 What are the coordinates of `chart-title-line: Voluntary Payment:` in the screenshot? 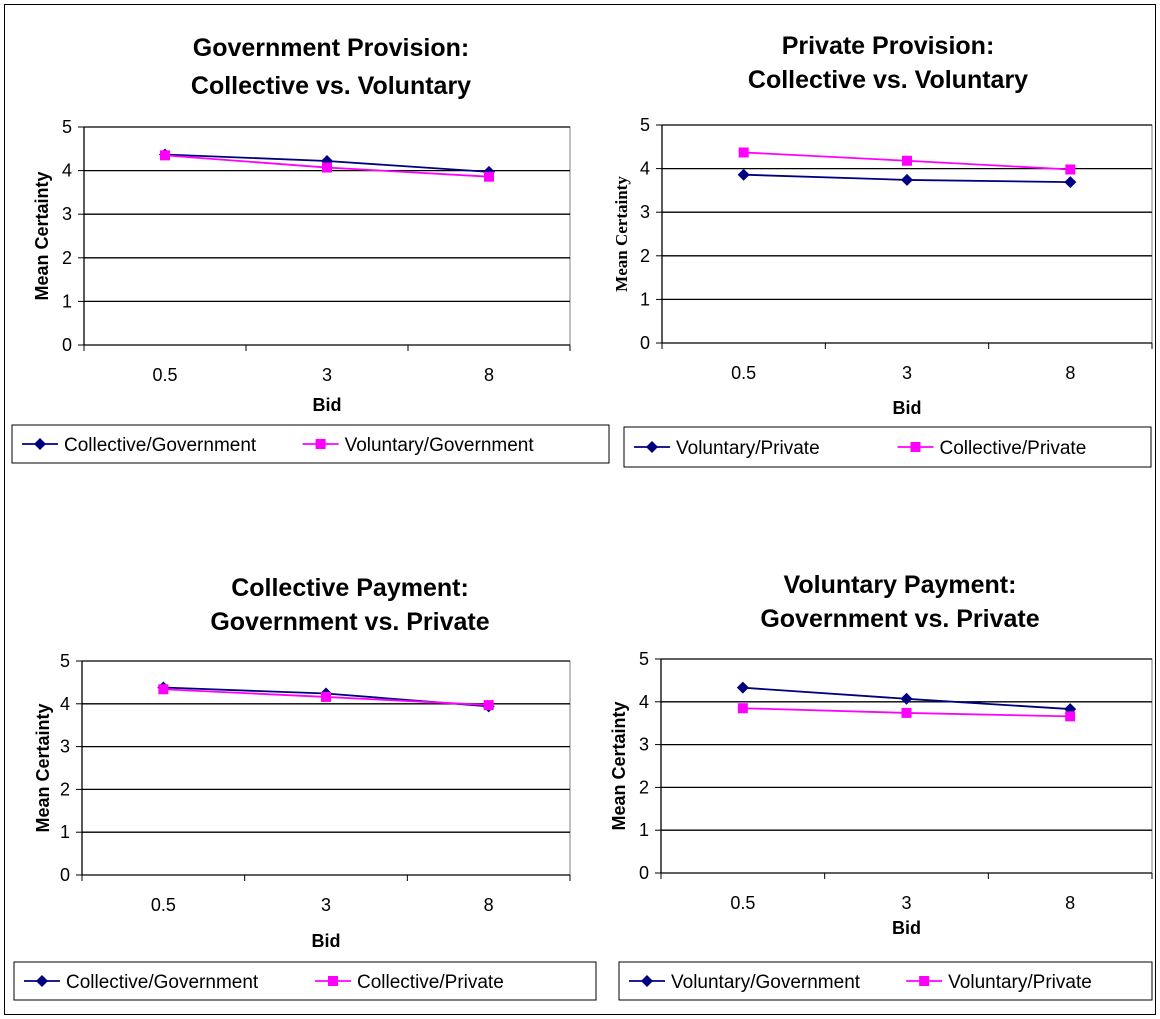 It's located at (900, 585).